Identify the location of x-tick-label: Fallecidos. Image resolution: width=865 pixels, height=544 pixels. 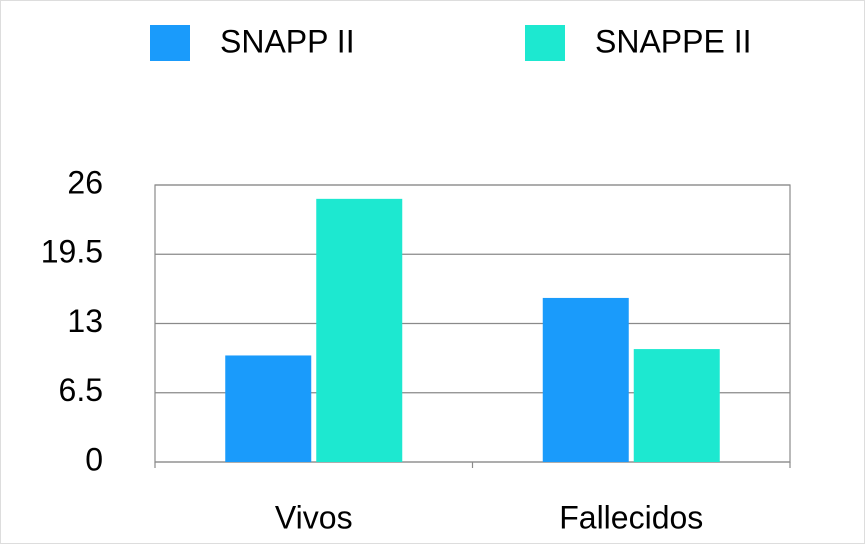
(631, 517).